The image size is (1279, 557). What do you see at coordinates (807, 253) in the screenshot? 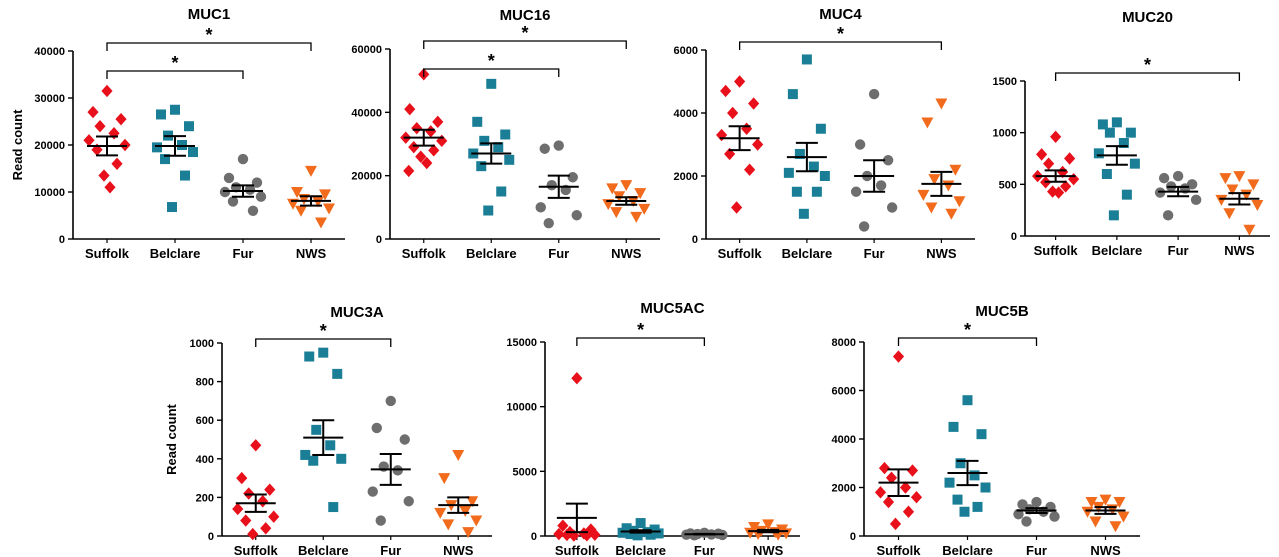
I see `x-tick-label: Belclare` at bounding box center [807, 253].